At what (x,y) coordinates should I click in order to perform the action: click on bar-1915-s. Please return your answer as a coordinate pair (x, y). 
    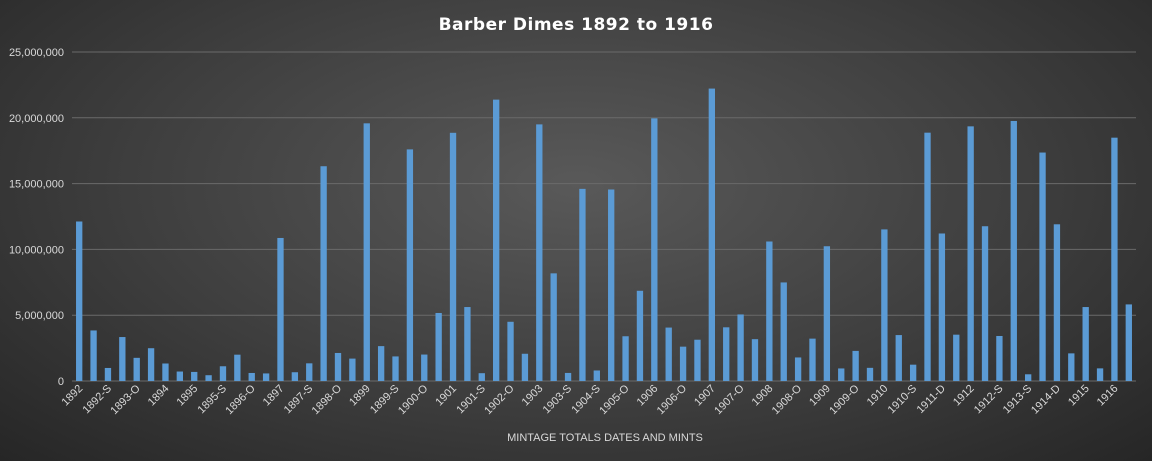
    Looking at the image, I should click on (1100, 374).